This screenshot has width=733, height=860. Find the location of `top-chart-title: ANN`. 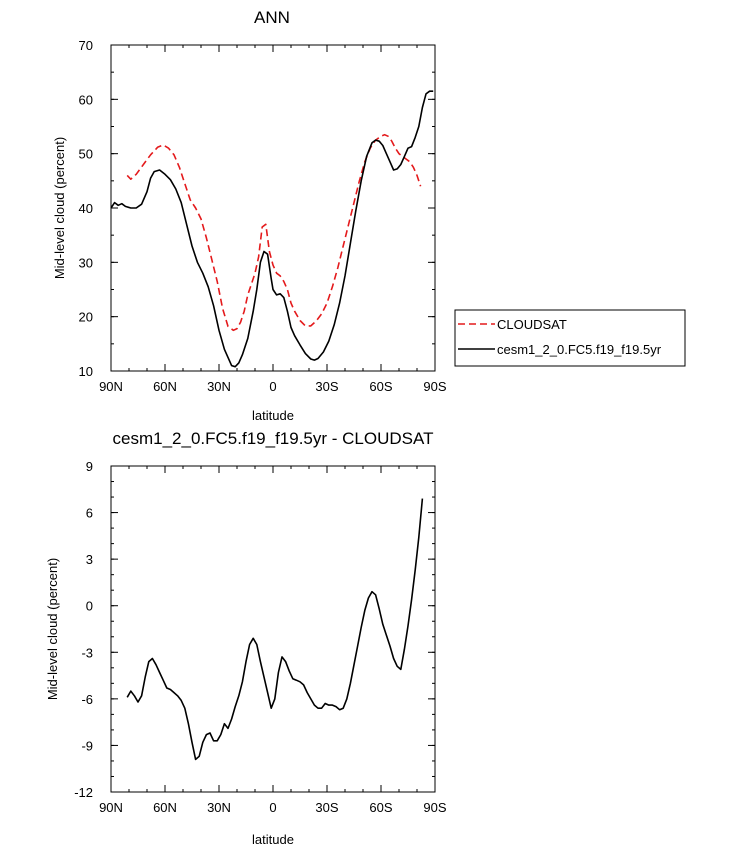

top-chart-title: ANN is located at coordinates (272, 17).